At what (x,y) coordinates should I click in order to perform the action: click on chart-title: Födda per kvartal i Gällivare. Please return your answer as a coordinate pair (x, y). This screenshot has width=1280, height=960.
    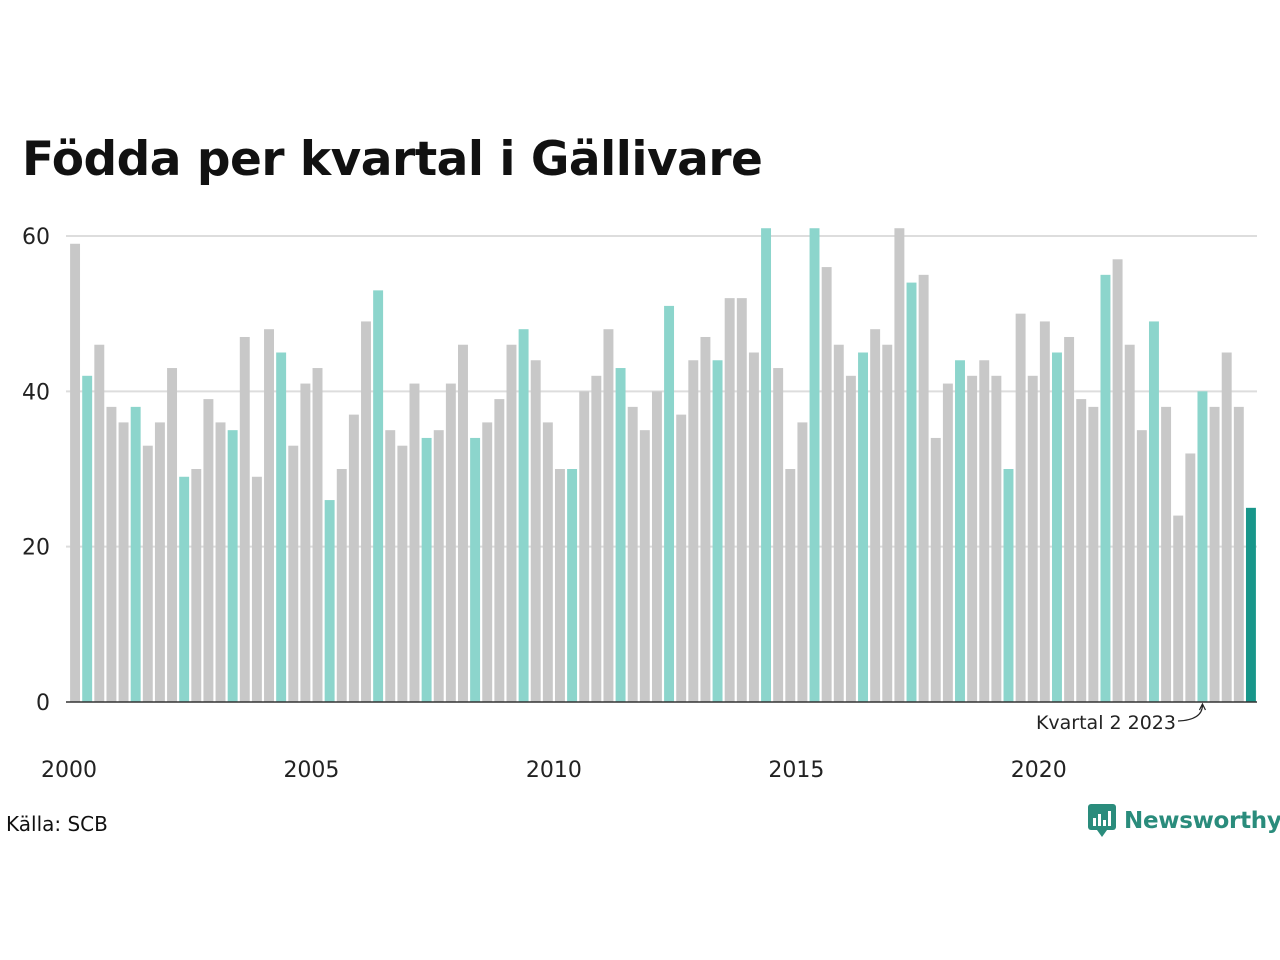
    Looking at the image, I should click on (392, 159).